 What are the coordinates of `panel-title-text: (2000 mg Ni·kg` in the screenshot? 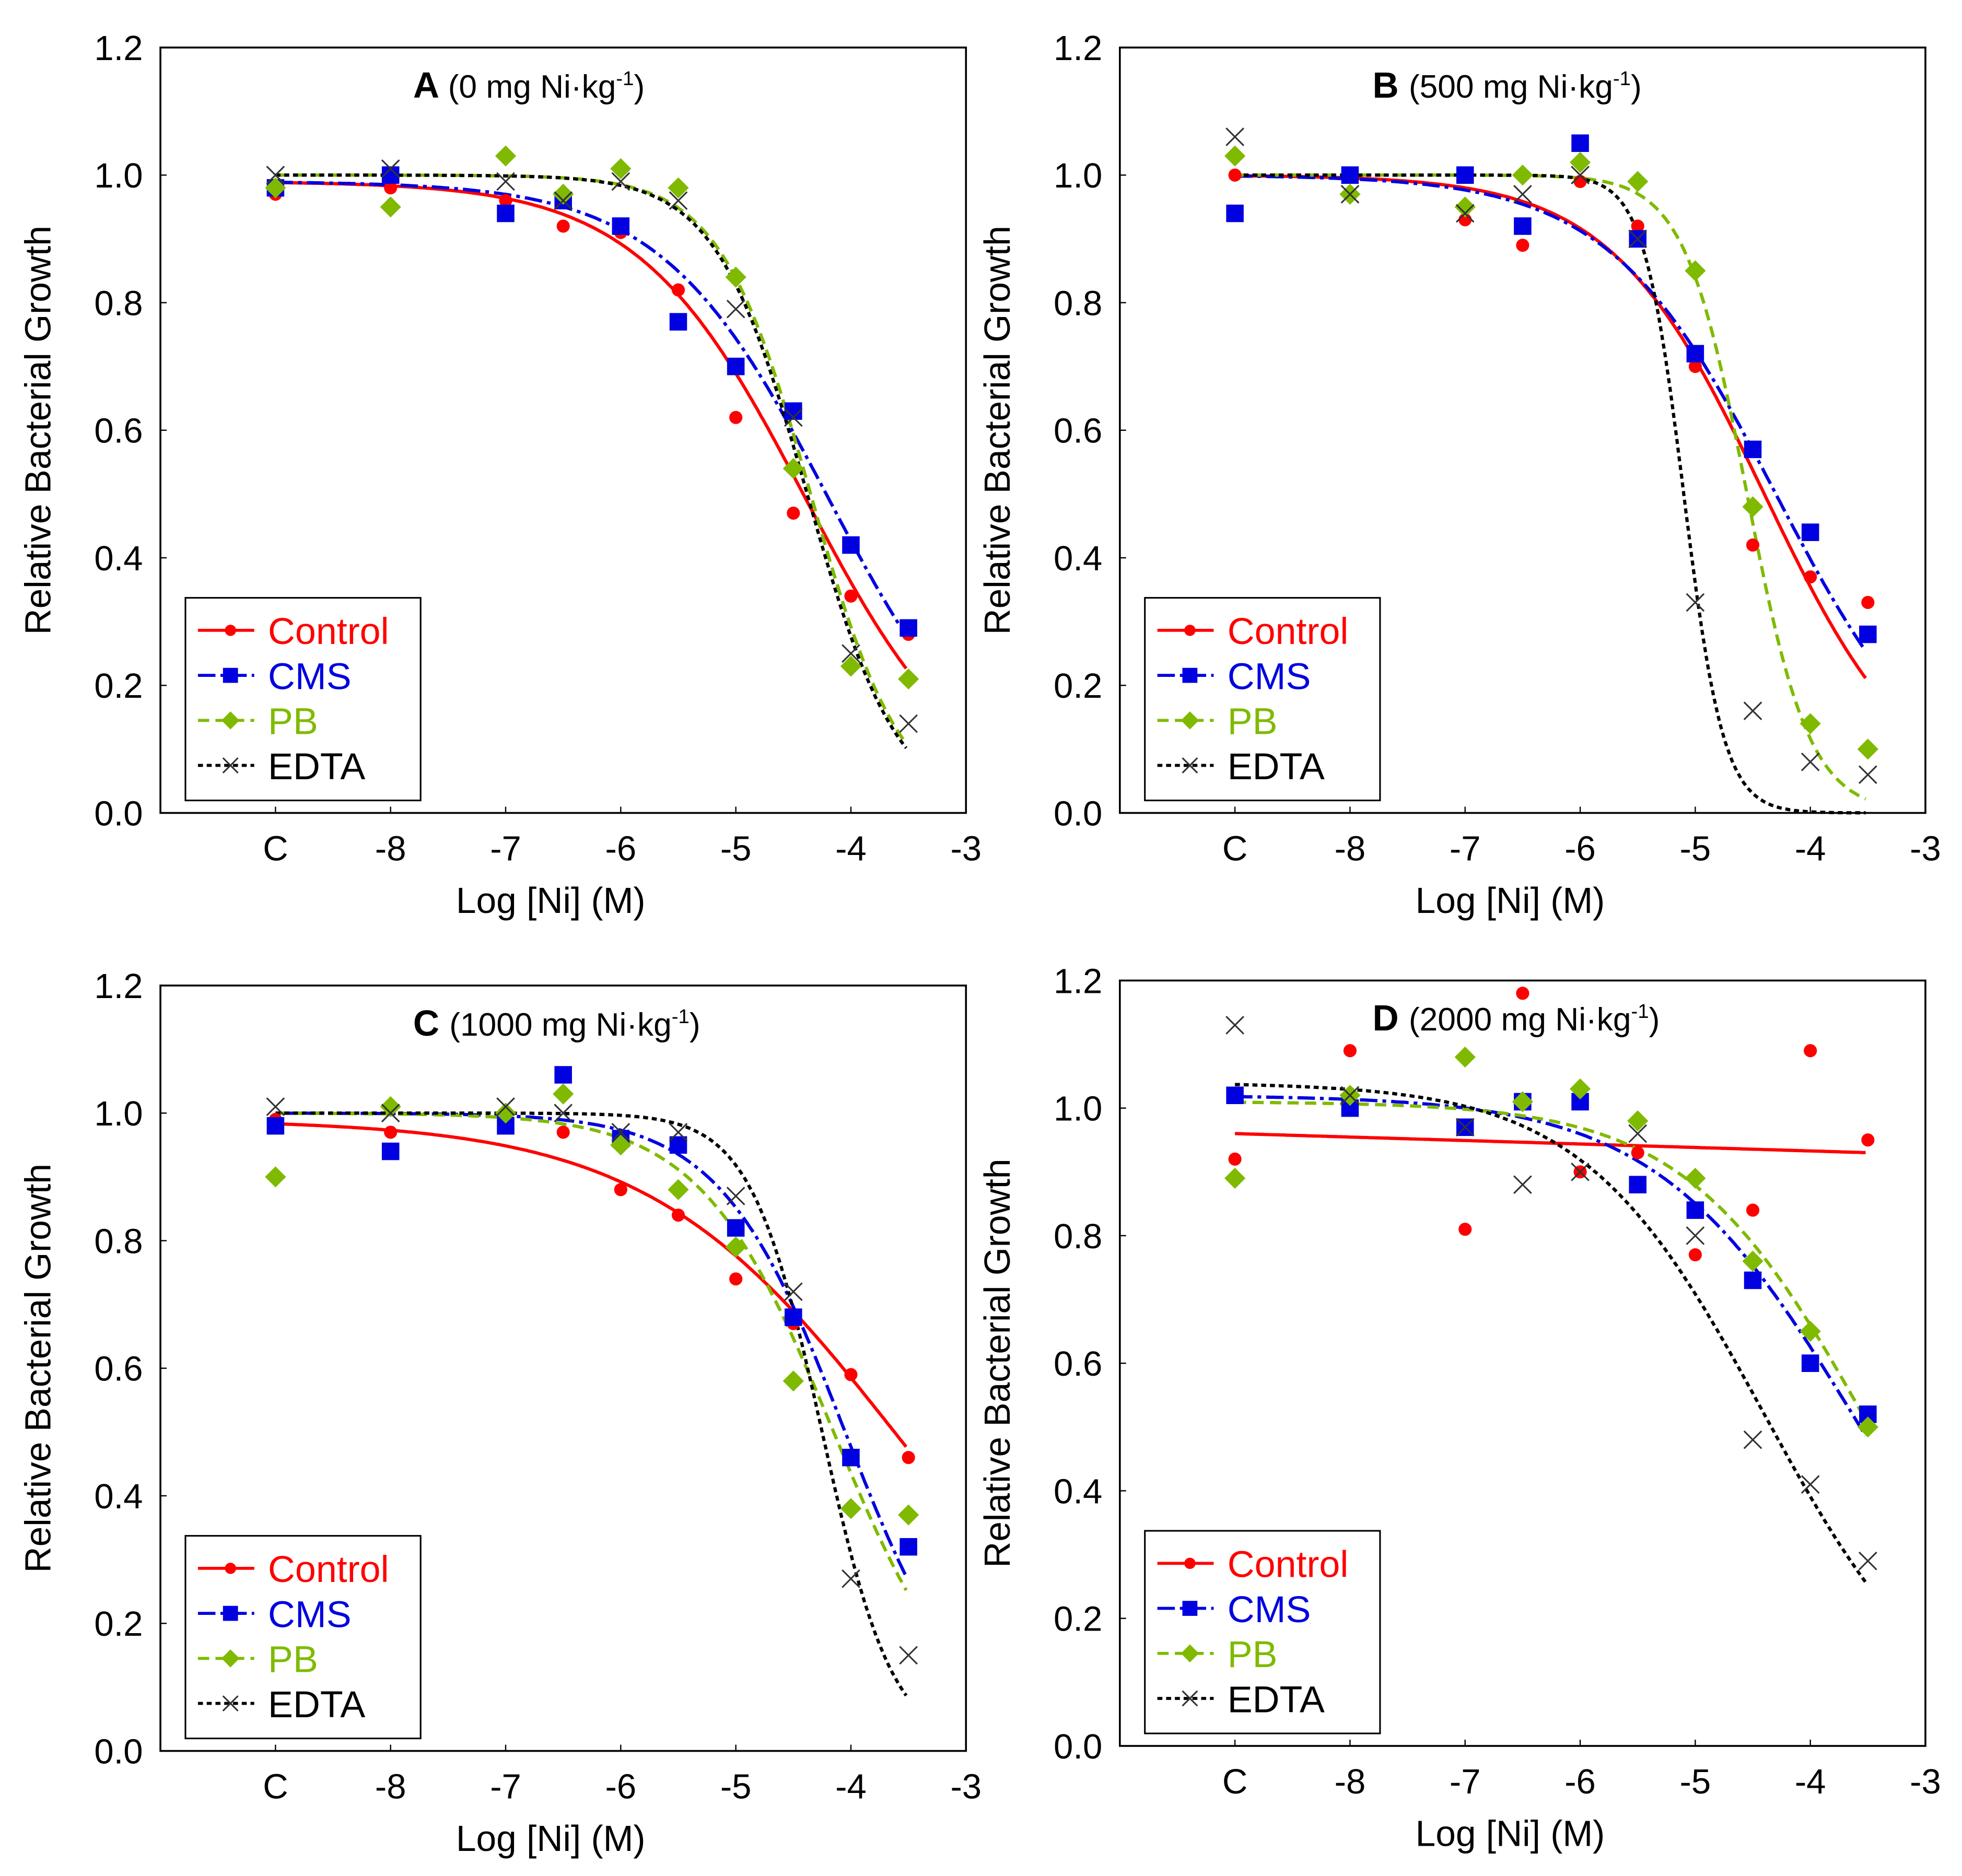 It's located at (1520, 1020).